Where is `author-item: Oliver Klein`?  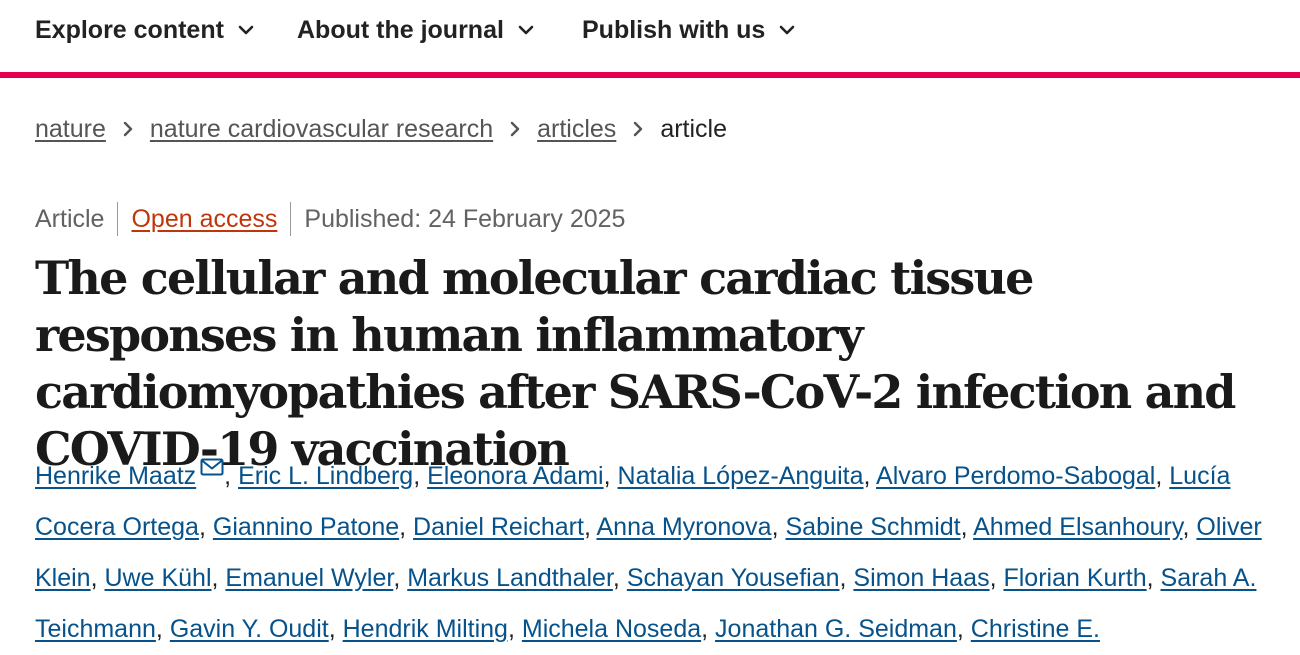 author-item: Oliver Klein is located at coordinates (648, 552).